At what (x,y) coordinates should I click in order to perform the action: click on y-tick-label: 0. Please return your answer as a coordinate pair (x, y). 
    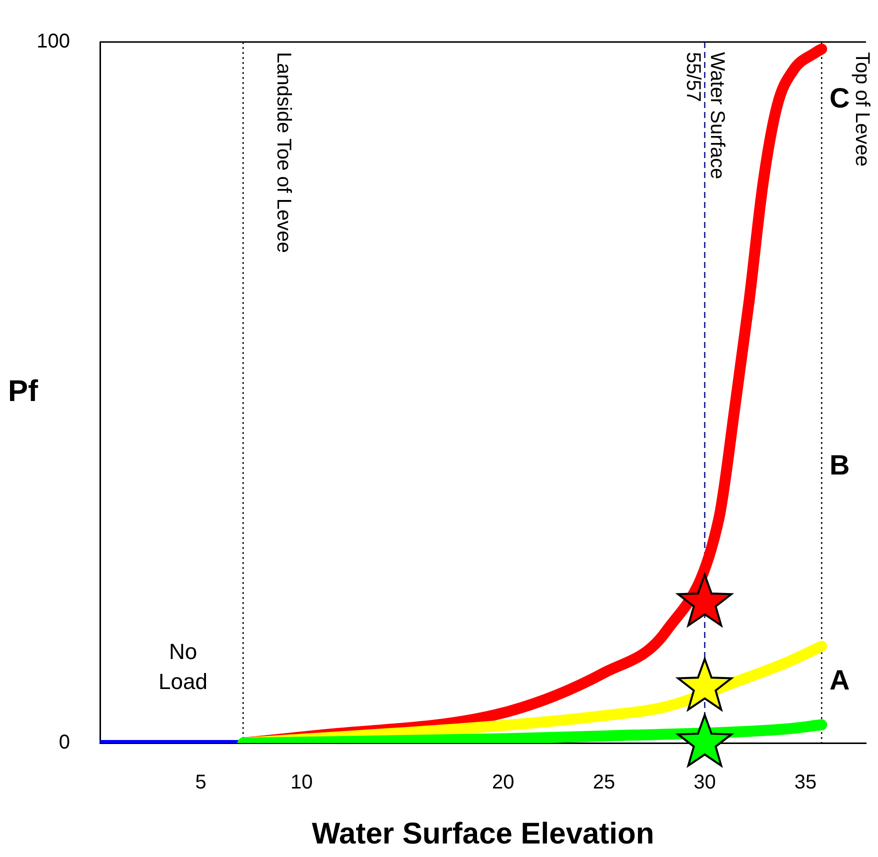
    Looking at the image, I should click on (64, 743).